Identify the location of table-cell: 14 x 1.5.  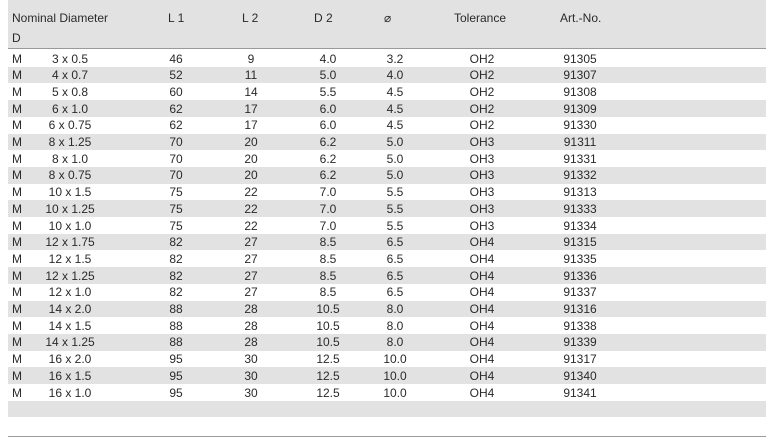
(70, 325).